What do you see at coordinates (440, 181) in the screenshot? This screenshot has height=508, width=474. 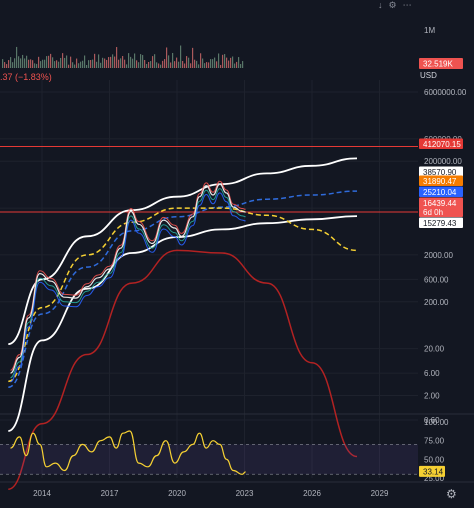 I see `price-tag-label: 31890.47` at bounding box center [440, 181].